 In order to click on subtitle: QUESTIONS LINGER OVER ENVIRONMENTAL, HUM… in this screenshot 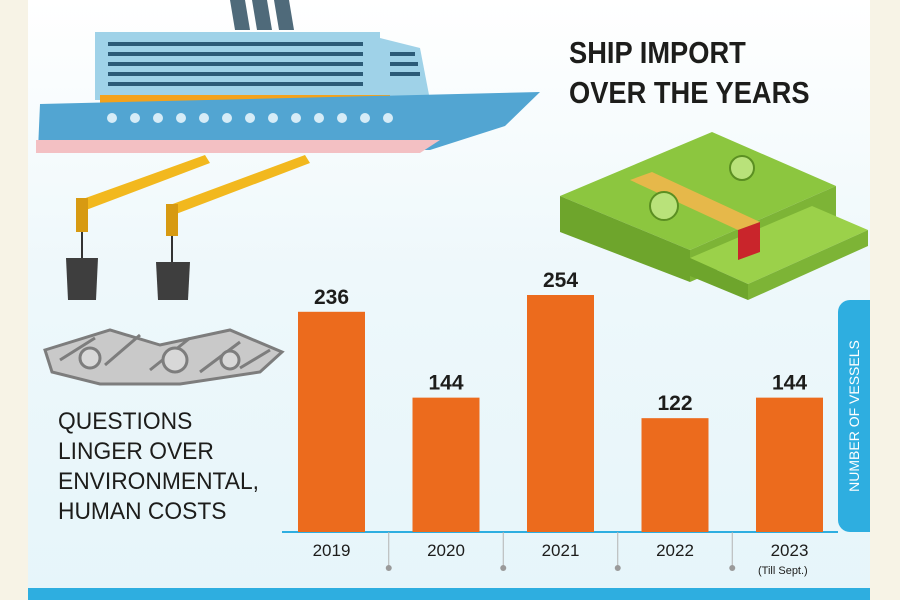, I will do `click(158, 467)`.